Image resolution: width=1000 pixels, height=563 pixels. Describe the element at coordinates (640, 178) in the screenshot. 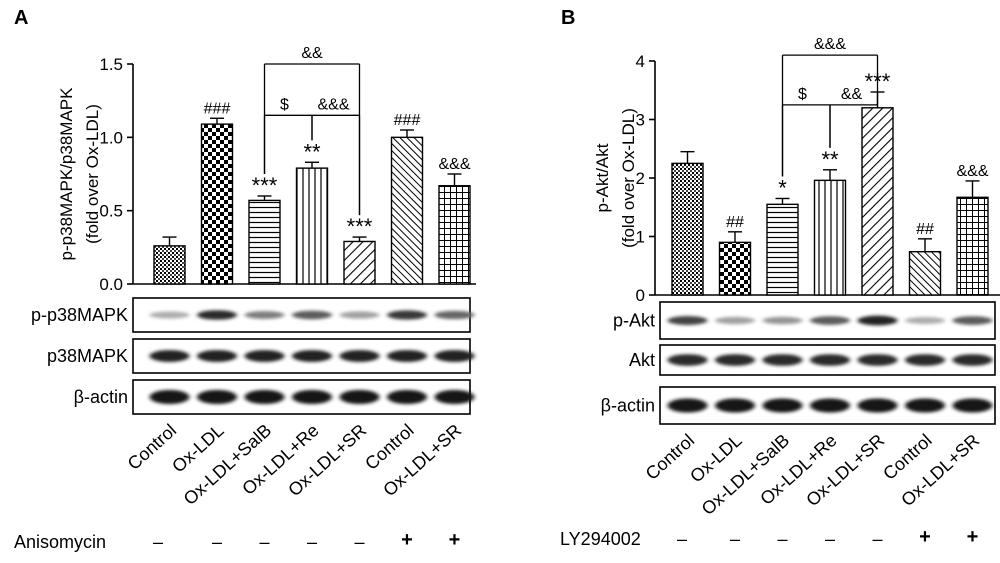

I see `y-tick-label: 2` at that location.